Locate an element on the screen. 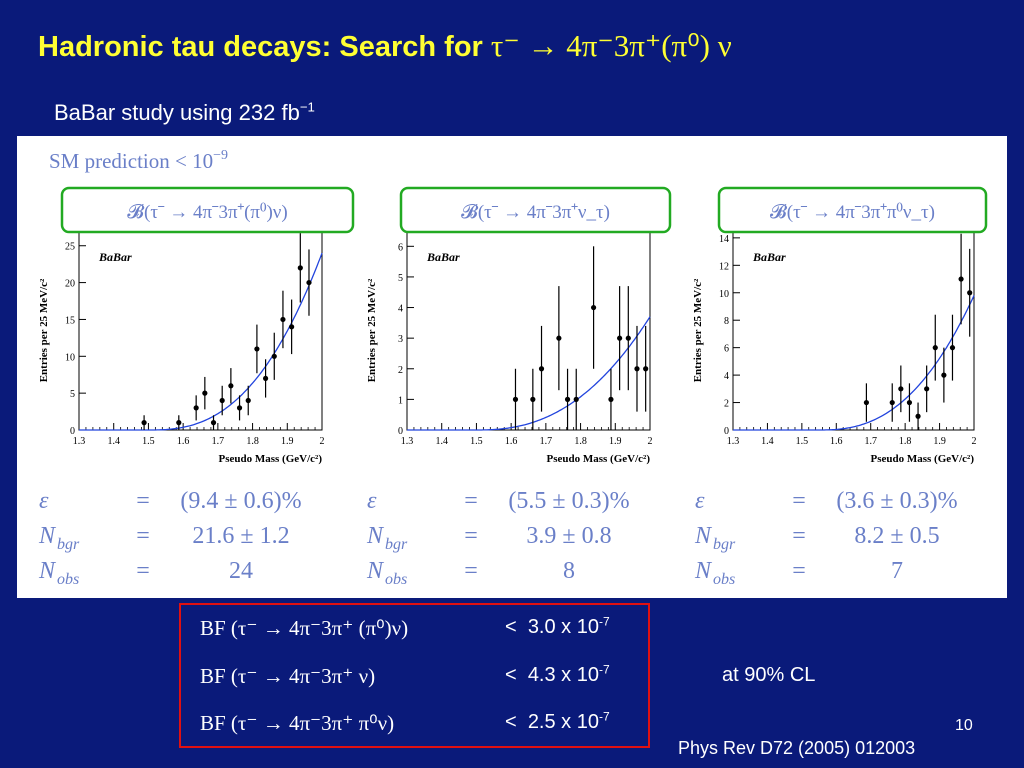 The width and height of the screenshot is (1024, 768). result-value: (9.4 ± 0.6)% is located at coordinates (240, 501).